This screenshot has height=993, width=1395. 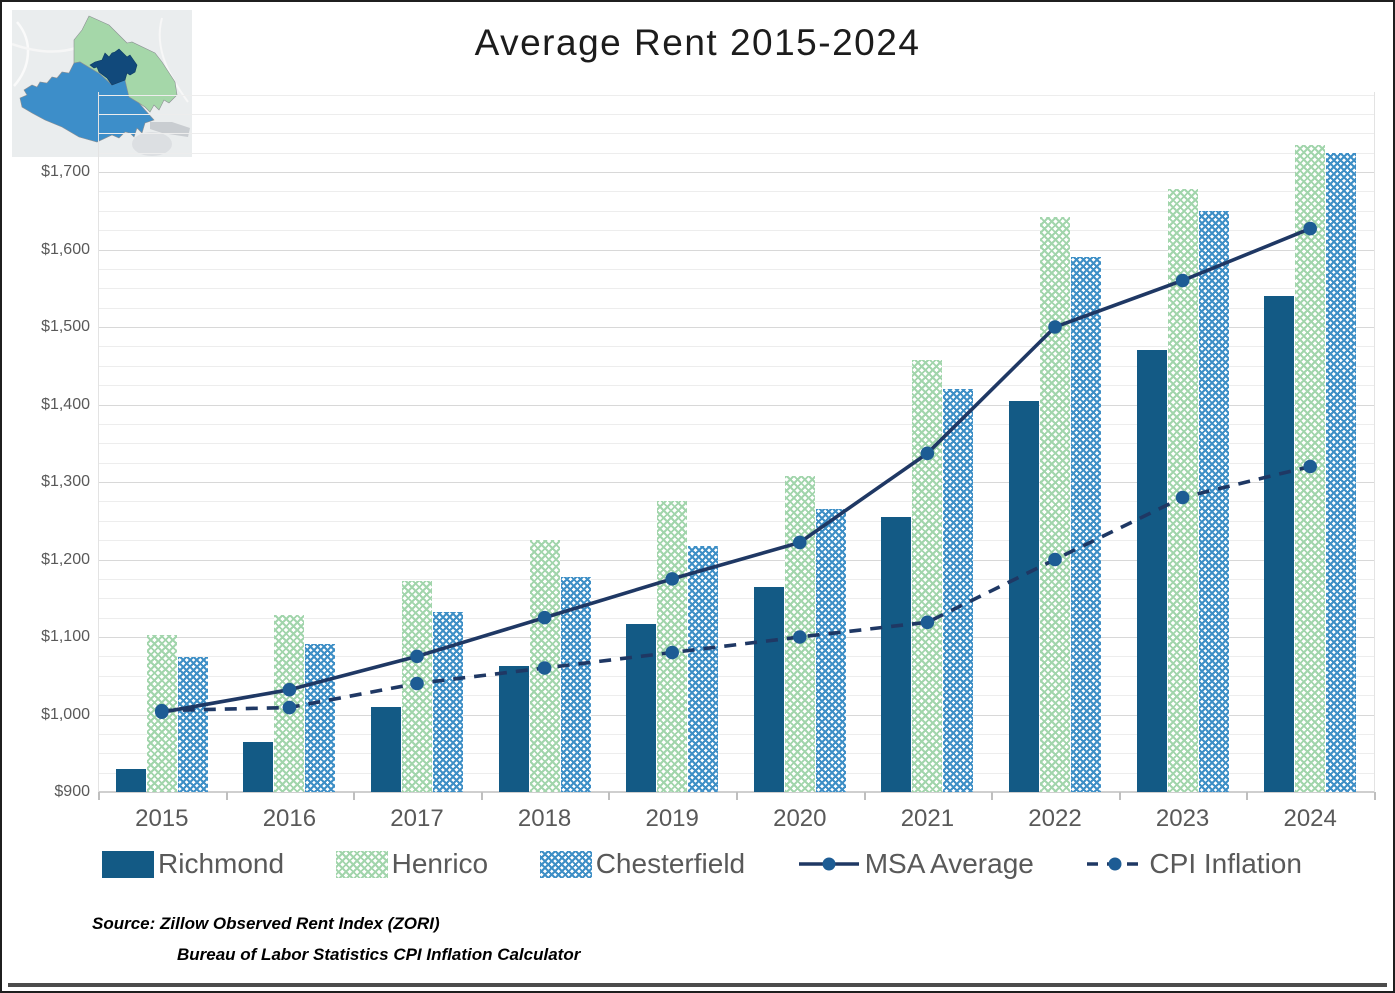 I want to click on legend-label: Richmond, so click(x=221, y=863).